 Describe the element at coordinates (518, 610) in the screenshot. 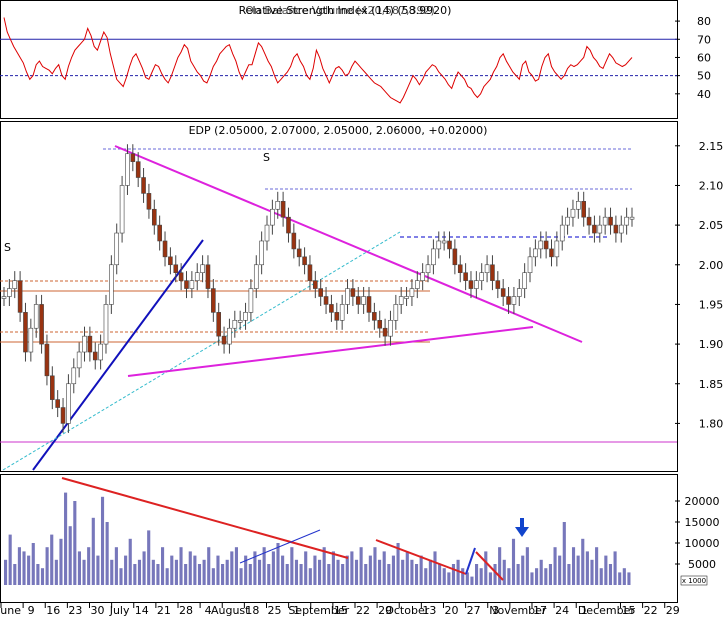

I see `x-tick-label: November` at that location.